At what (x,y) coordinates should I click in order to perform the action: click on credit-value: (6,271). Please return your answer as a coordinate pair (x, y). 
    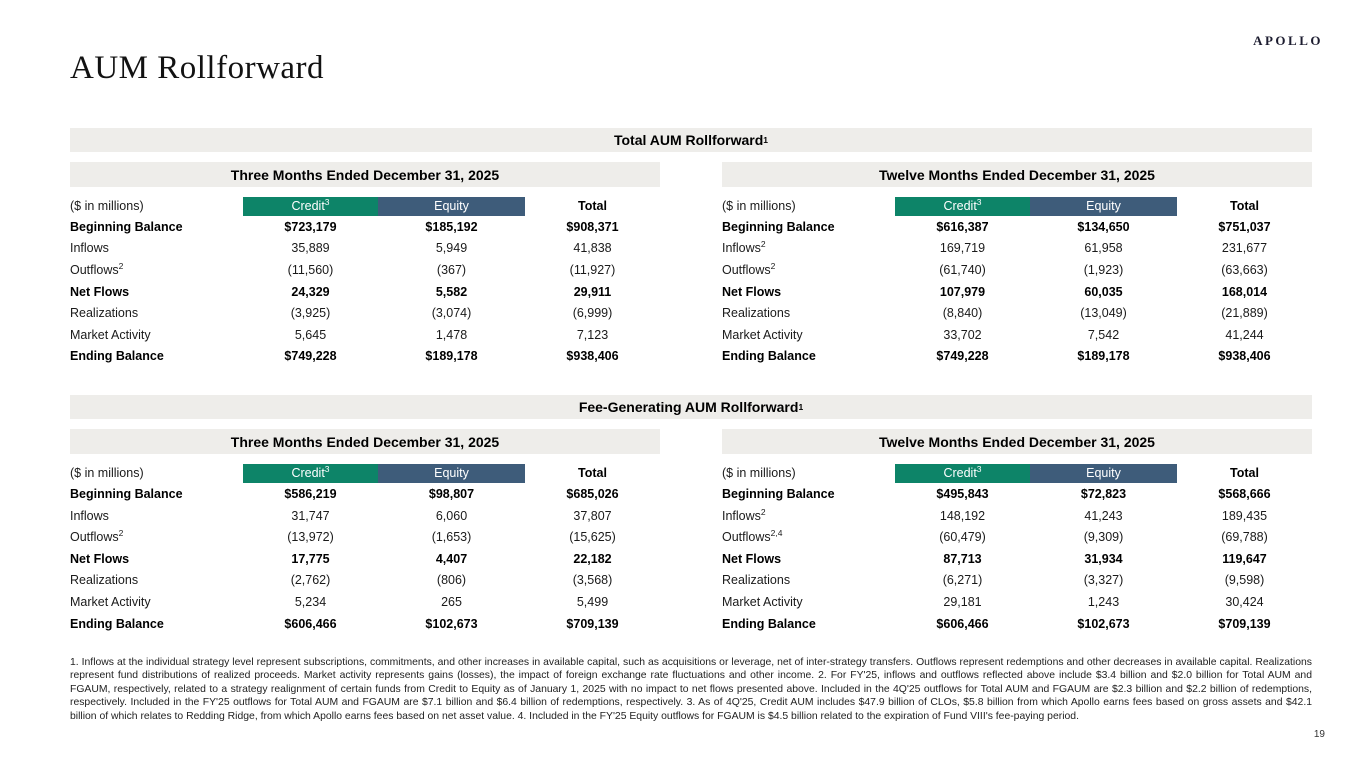
    Looking at the image, I should click on (962, 580).